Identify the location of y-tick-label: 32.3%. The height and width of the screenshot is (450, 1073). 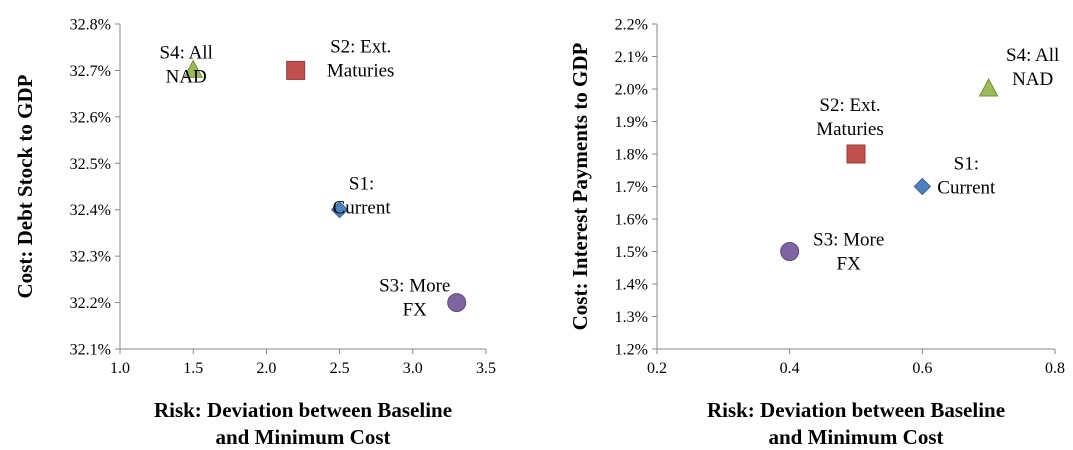
(90, 257).